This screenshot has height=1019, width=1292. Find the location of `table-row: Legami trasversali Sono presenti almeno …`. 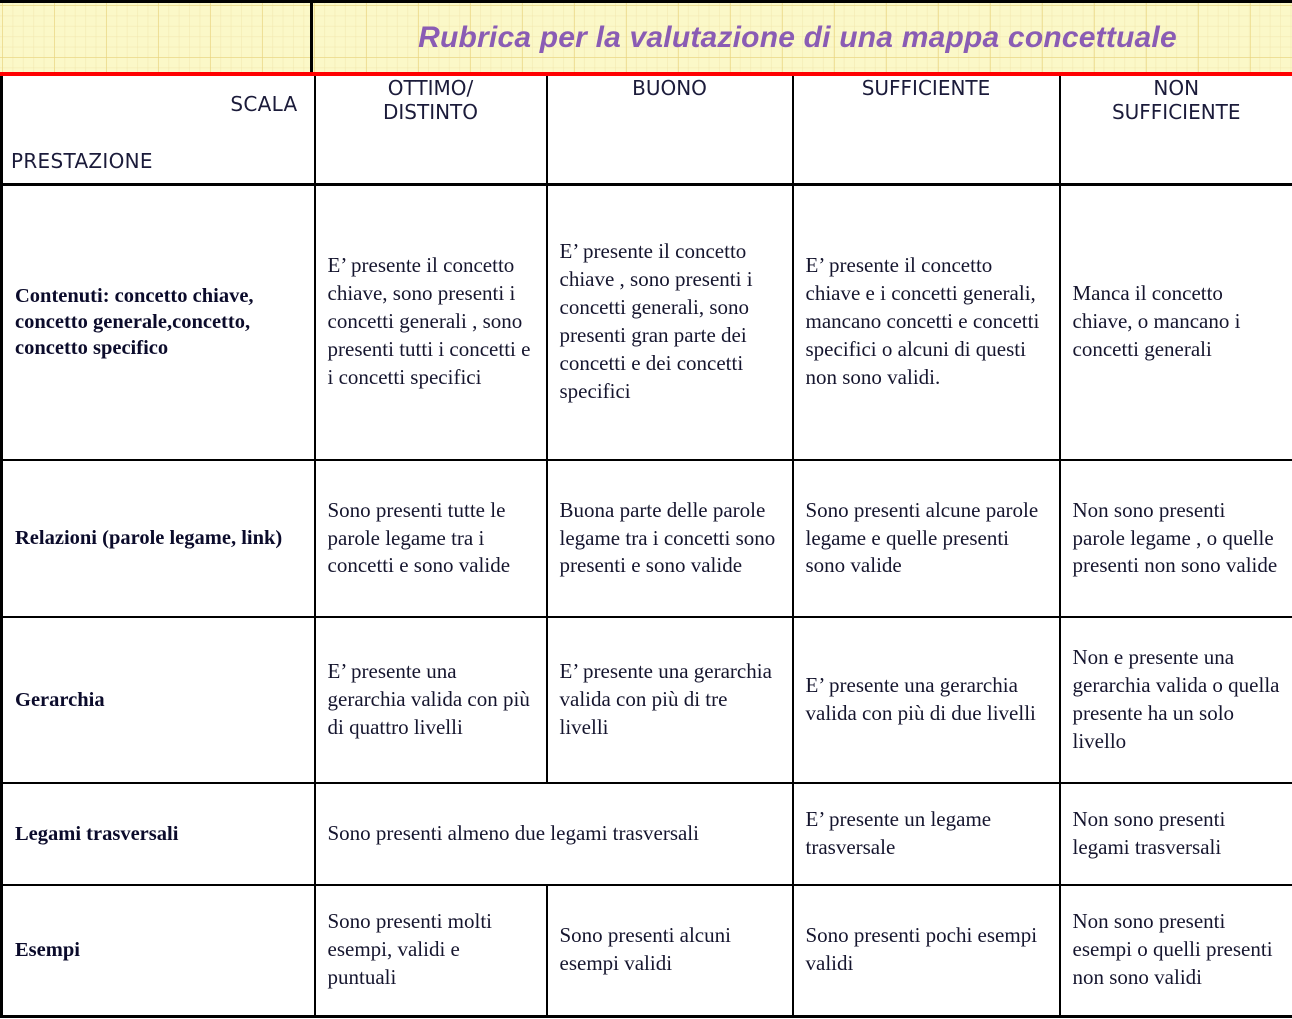

table-row: Legami trasversali Sono presenti almeno … is located at coordinates (646, 834).